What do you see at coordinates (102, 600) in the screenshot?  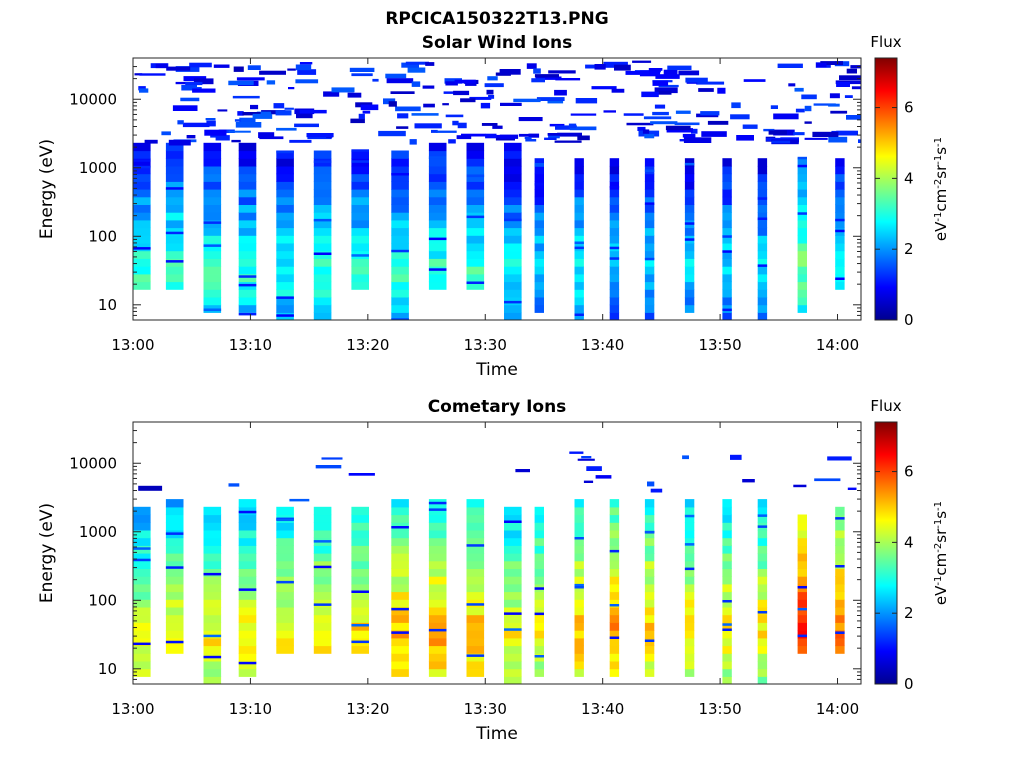 I see `y-tick-label: 100` at bounding box center [102, 600].